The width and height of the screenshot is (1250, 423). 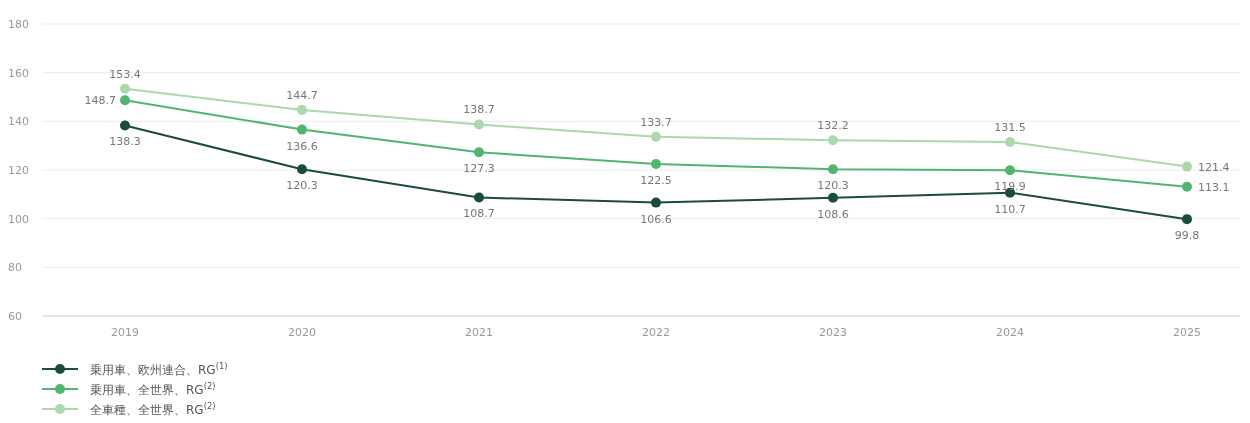 I want to click on y-tick-label: 100, so click(x=18, y=219).